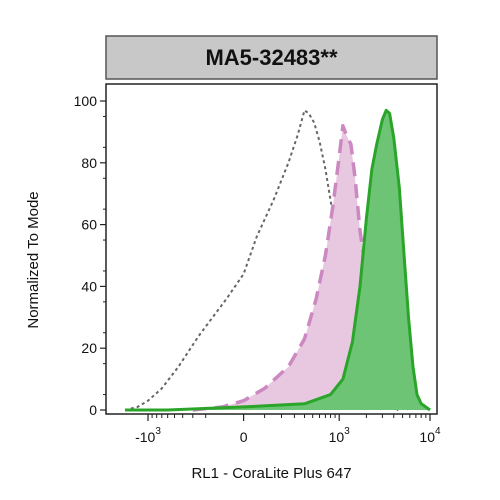  I want to click on title-banner, so click(271, 57).